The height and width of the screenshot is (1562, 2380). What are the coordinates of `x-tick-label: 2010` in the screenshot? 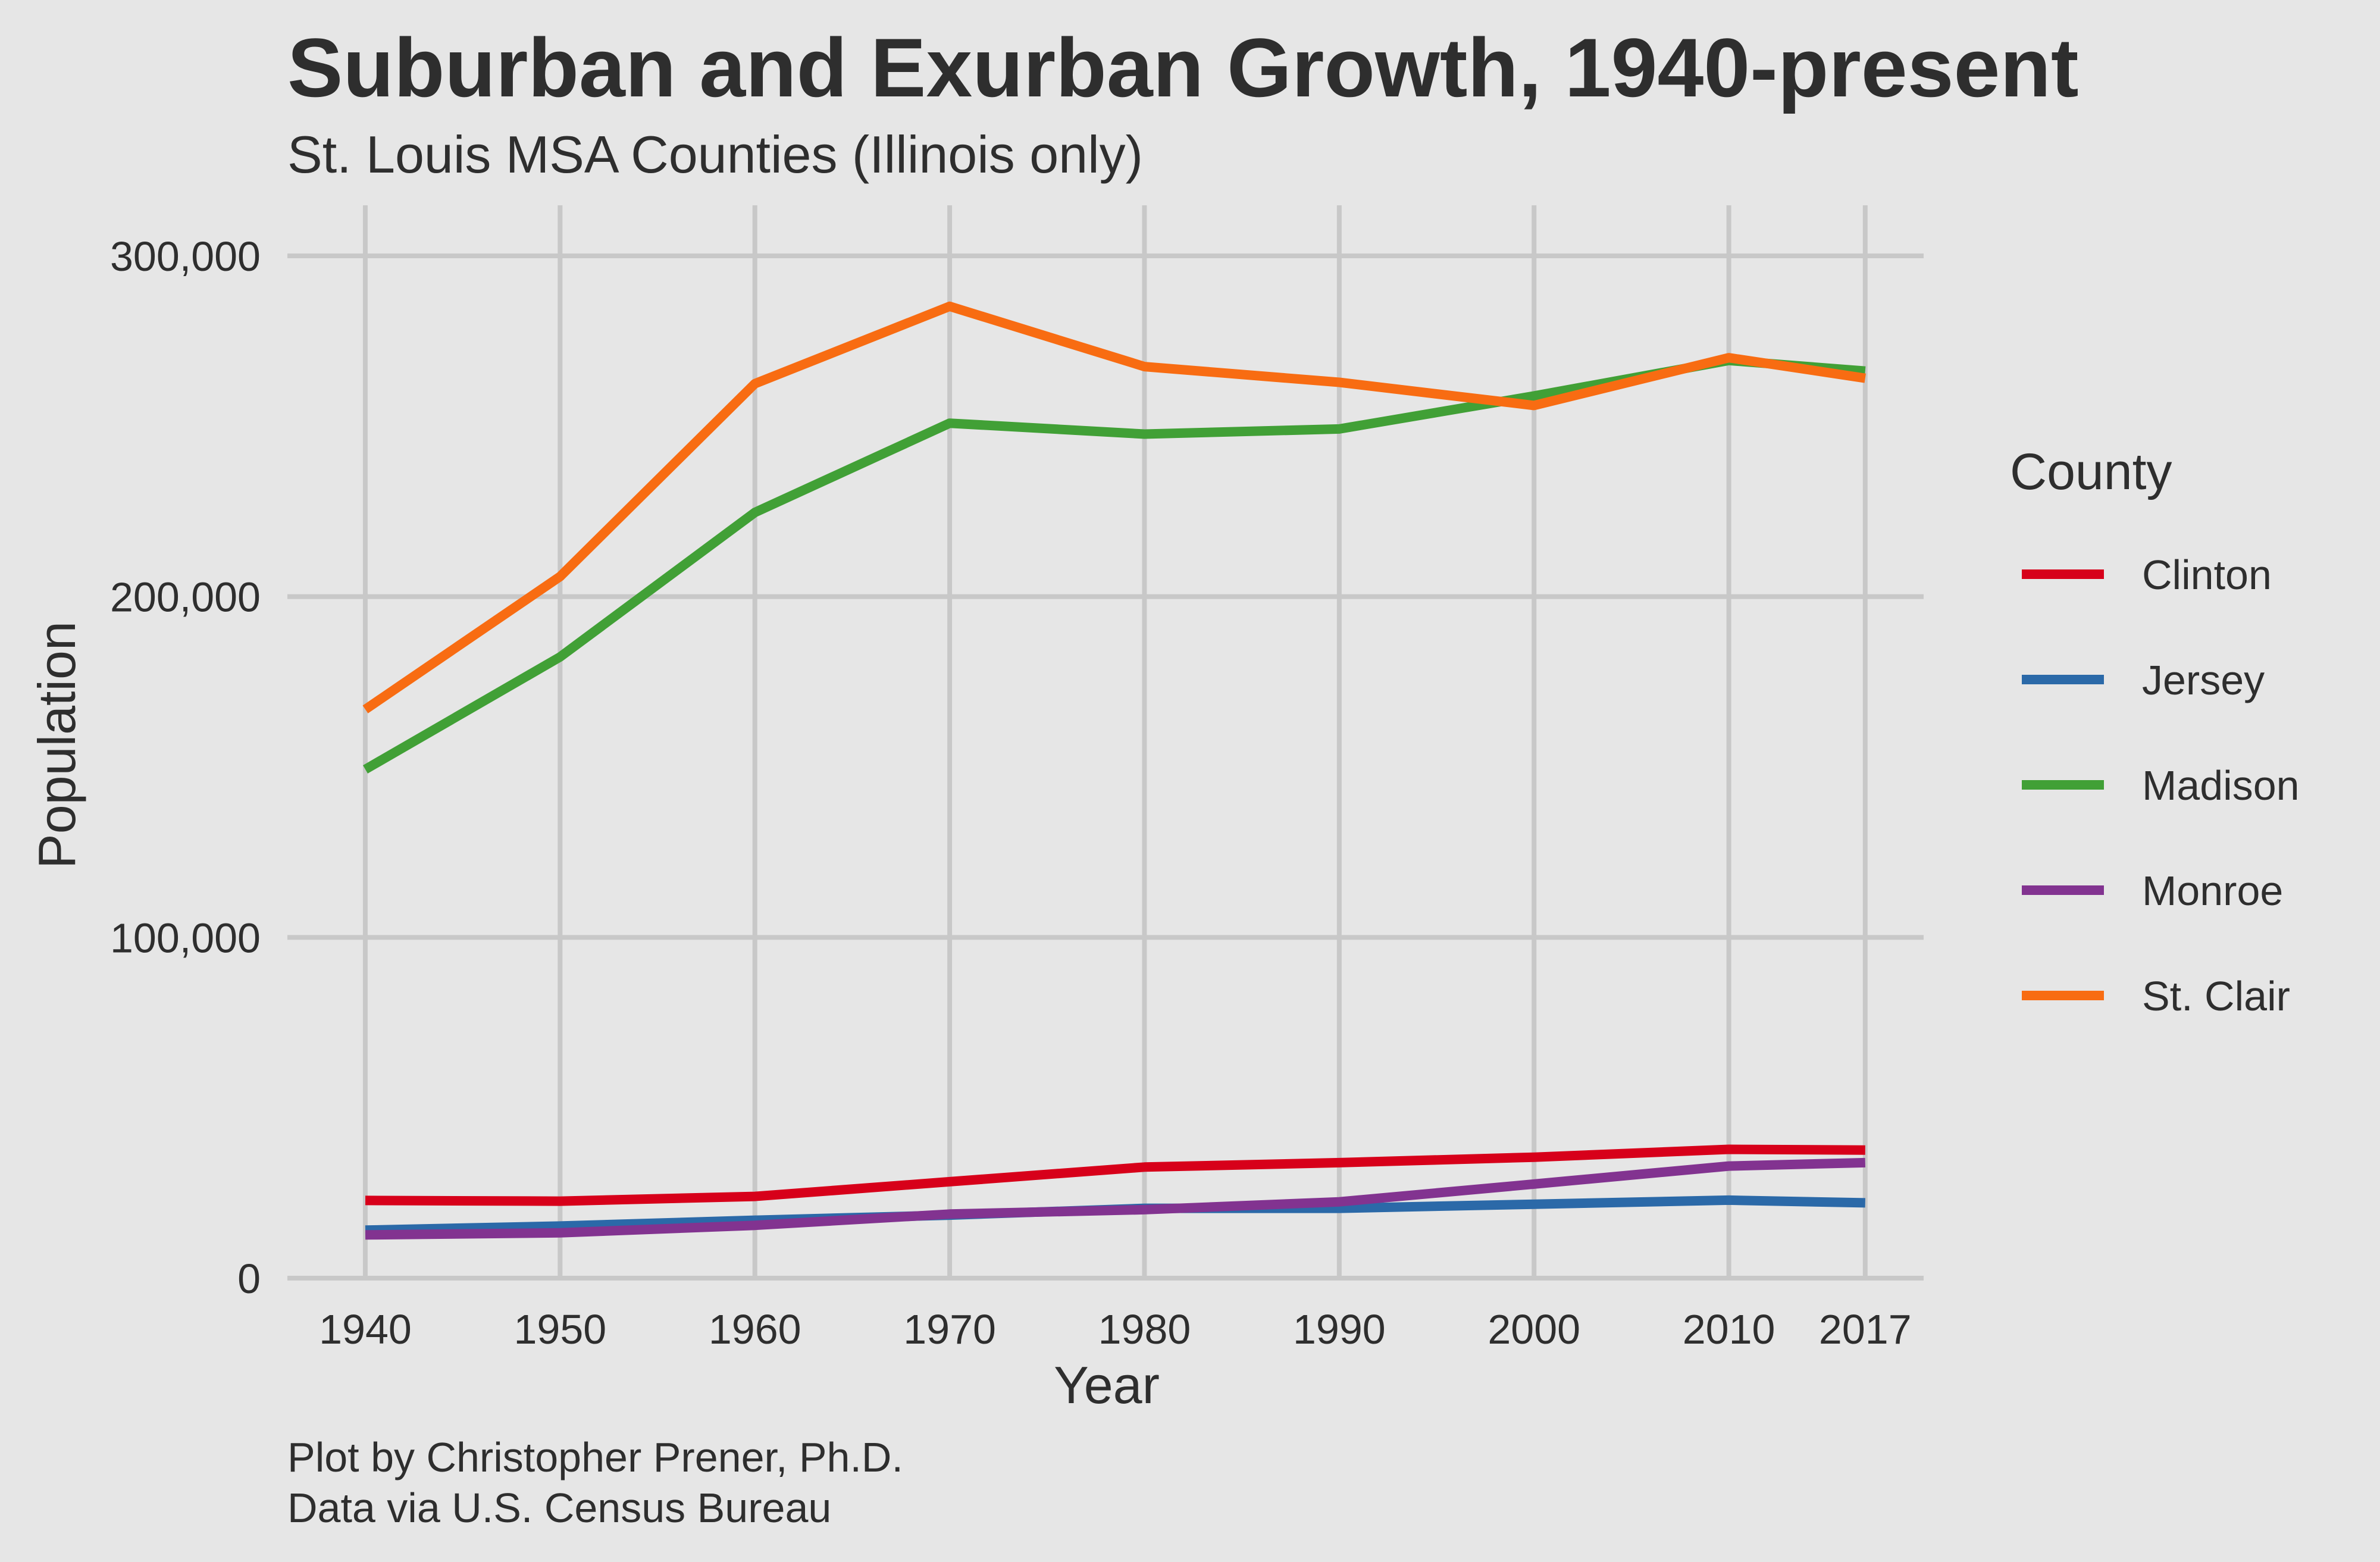 It's located at (1729, 1329).